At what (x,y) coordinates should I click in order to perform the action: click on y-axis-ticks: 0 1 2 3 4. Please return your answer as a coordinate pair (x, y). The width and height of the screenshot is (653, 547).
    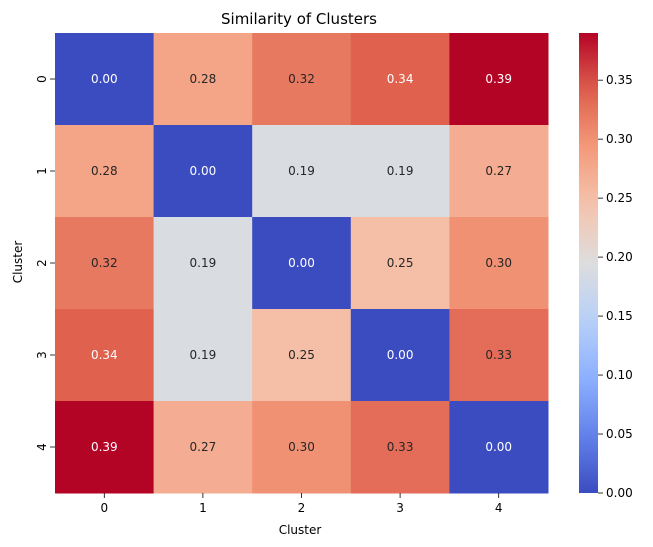
    Looking at the image, I should click on (45, 263).